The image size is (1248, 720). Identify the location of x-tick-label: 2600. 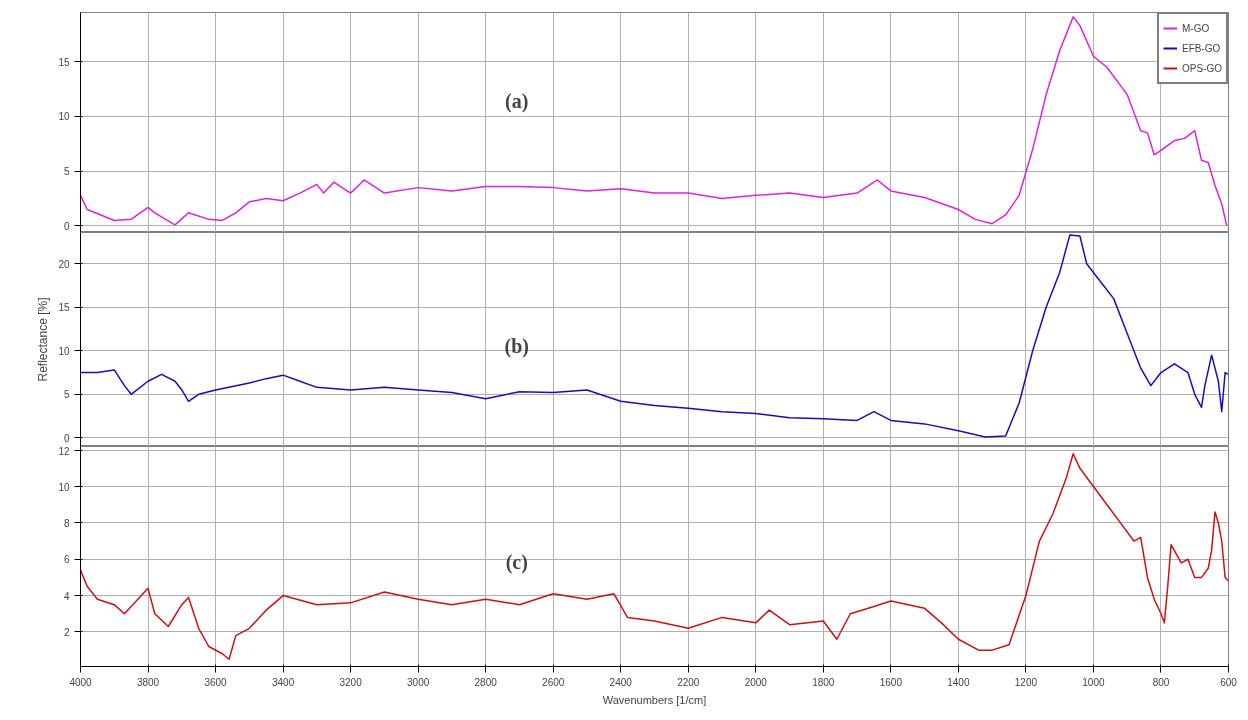
(553, 682).